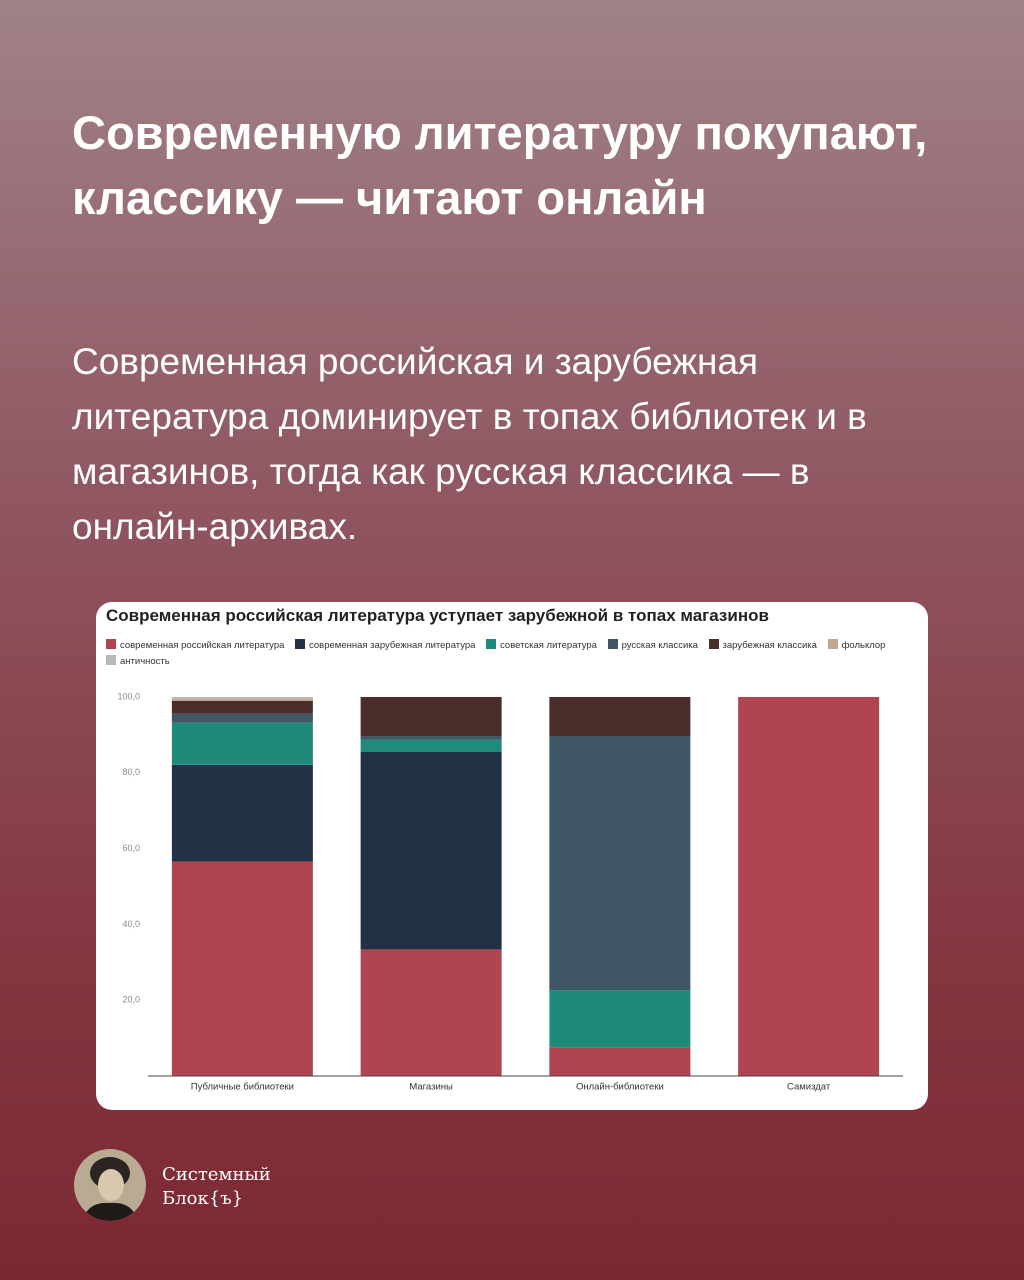  I want to click on x-tick-label: Онлайн-библиотеки, so click(620, 1087).